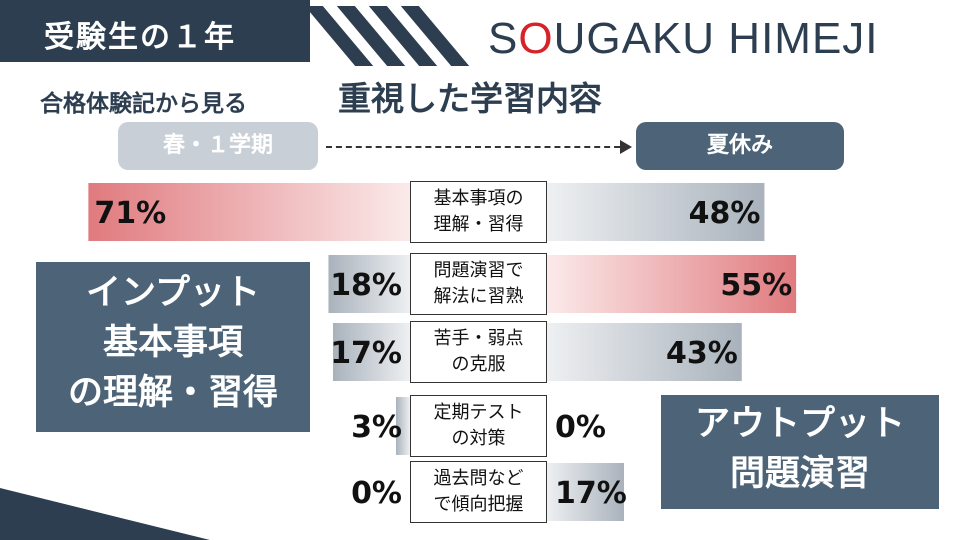  What do you see at coordinates (478, 212) in the screenshot?
I see `category-label-0: 基本事項の 理解・習得` at bounding box center [478, 212].